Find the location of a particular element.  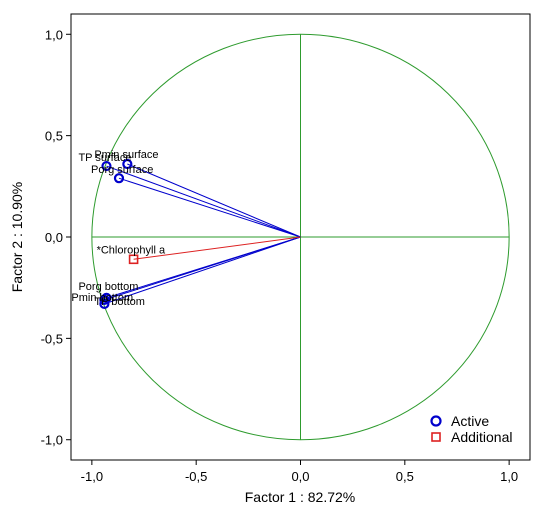

x-tick-label: 1,0 is located at coordinates (509, 476).